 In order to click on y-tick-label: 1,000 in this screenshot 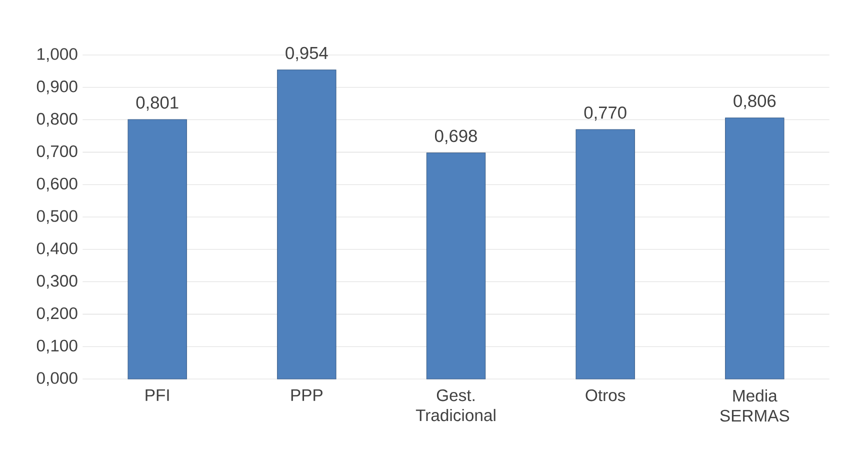, I will do `click(58, 55)`.